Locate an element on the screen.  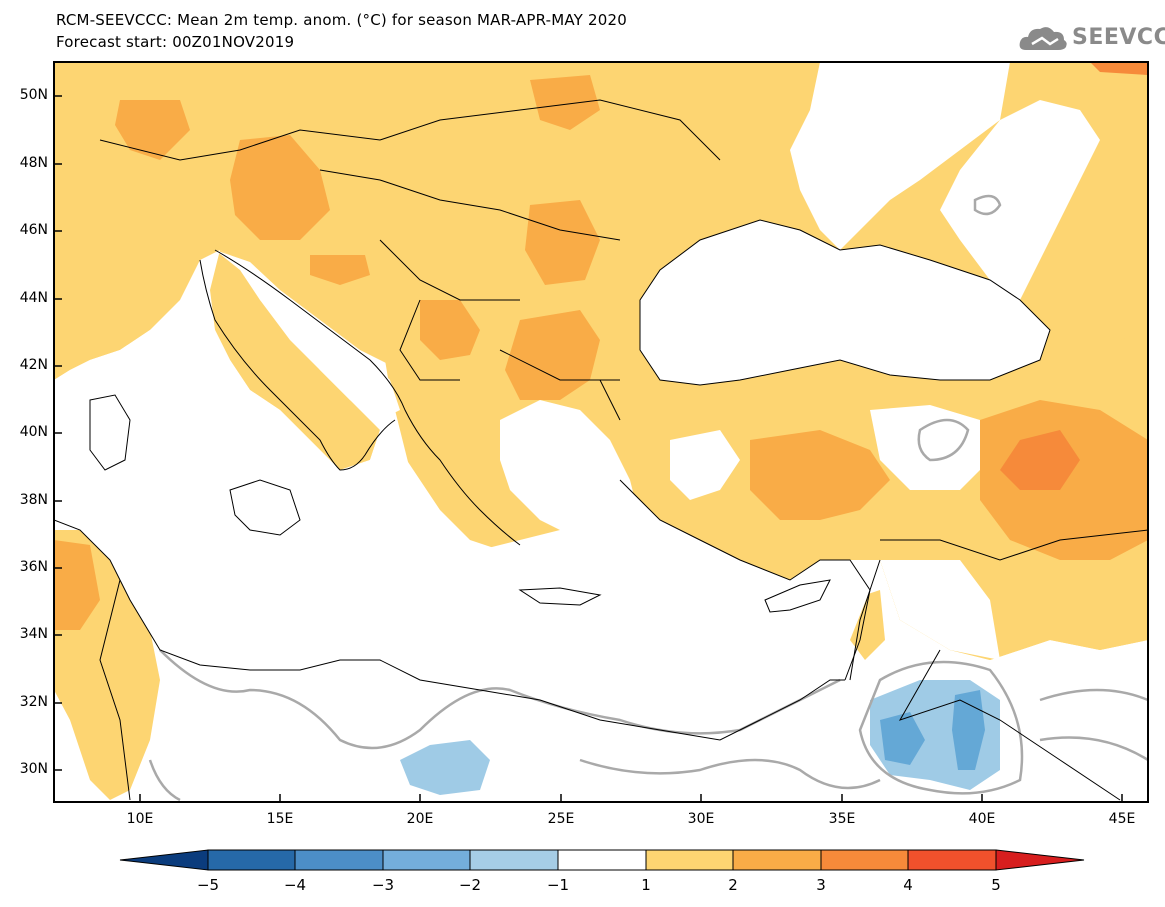
seevccc-logo: SEEVCCC is located at coordinates (1091, 38).